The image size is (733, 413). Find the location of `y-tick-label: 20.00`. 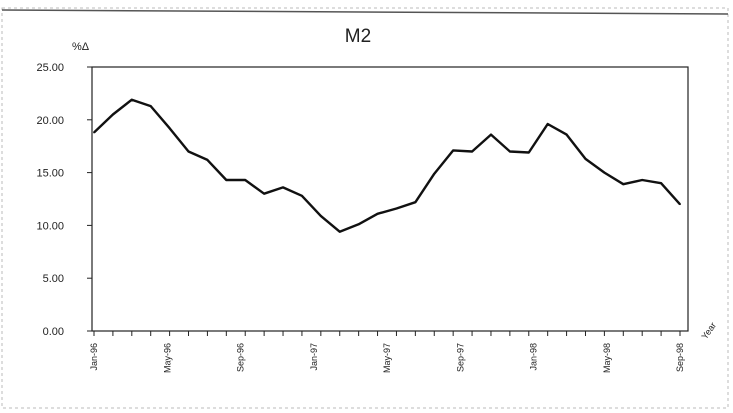

y-tick-label: 20.00 is located at coordinates (50, 121).